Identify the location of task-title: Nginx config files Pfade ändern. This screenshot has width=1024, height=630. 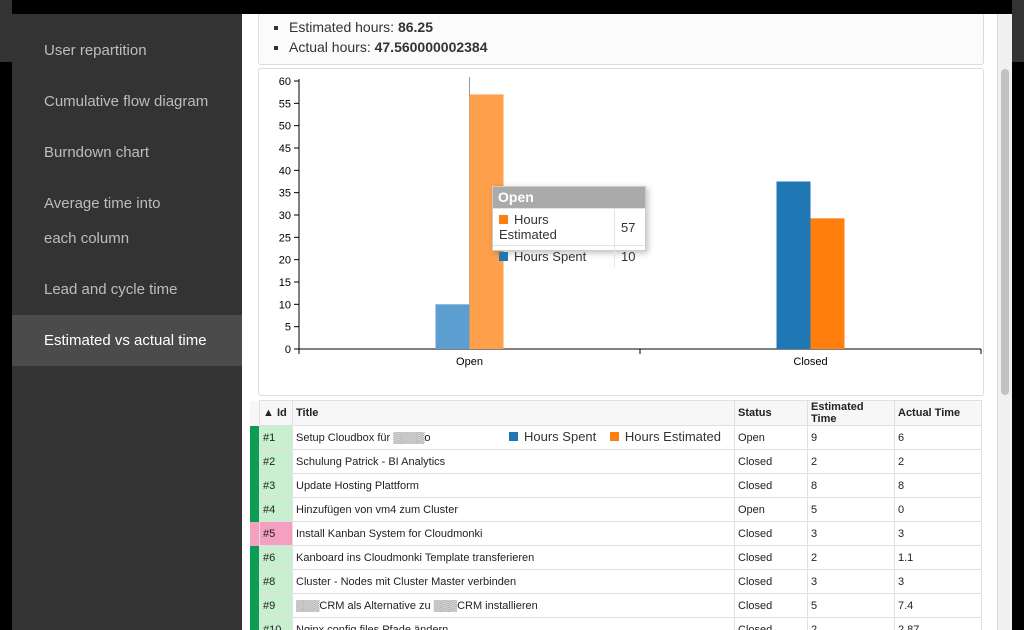
(513, 623).